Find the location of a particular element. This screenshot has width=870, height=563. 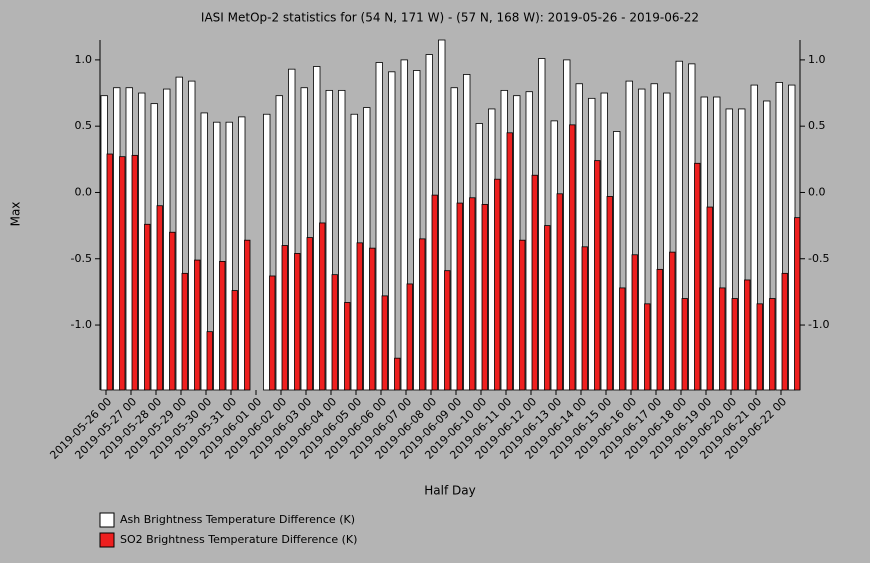

x-axis-label: Half Day is located at coordinates (449, 491).